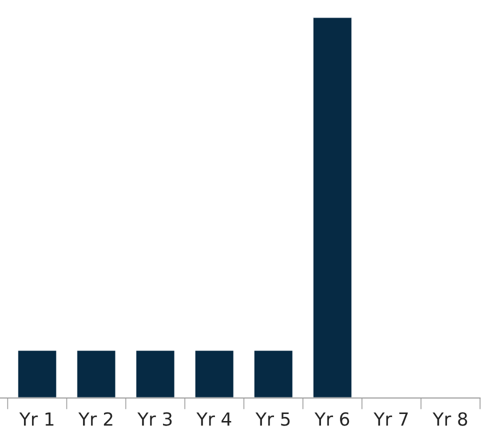 The height and width of the screenshot is (441, 481). Describe the element at coordinates (391, 419) in the screenshot. I see `x-tick-label: Yr 7` at that location.